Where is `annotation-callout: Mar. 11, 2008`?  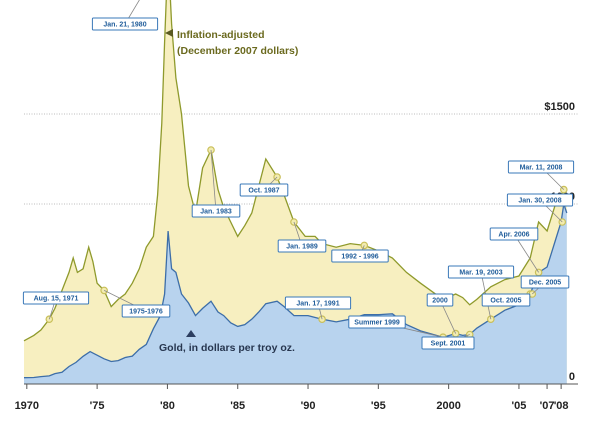
annotation-callout: Mar. 11, 2008 is located at coordinates (541, 175).